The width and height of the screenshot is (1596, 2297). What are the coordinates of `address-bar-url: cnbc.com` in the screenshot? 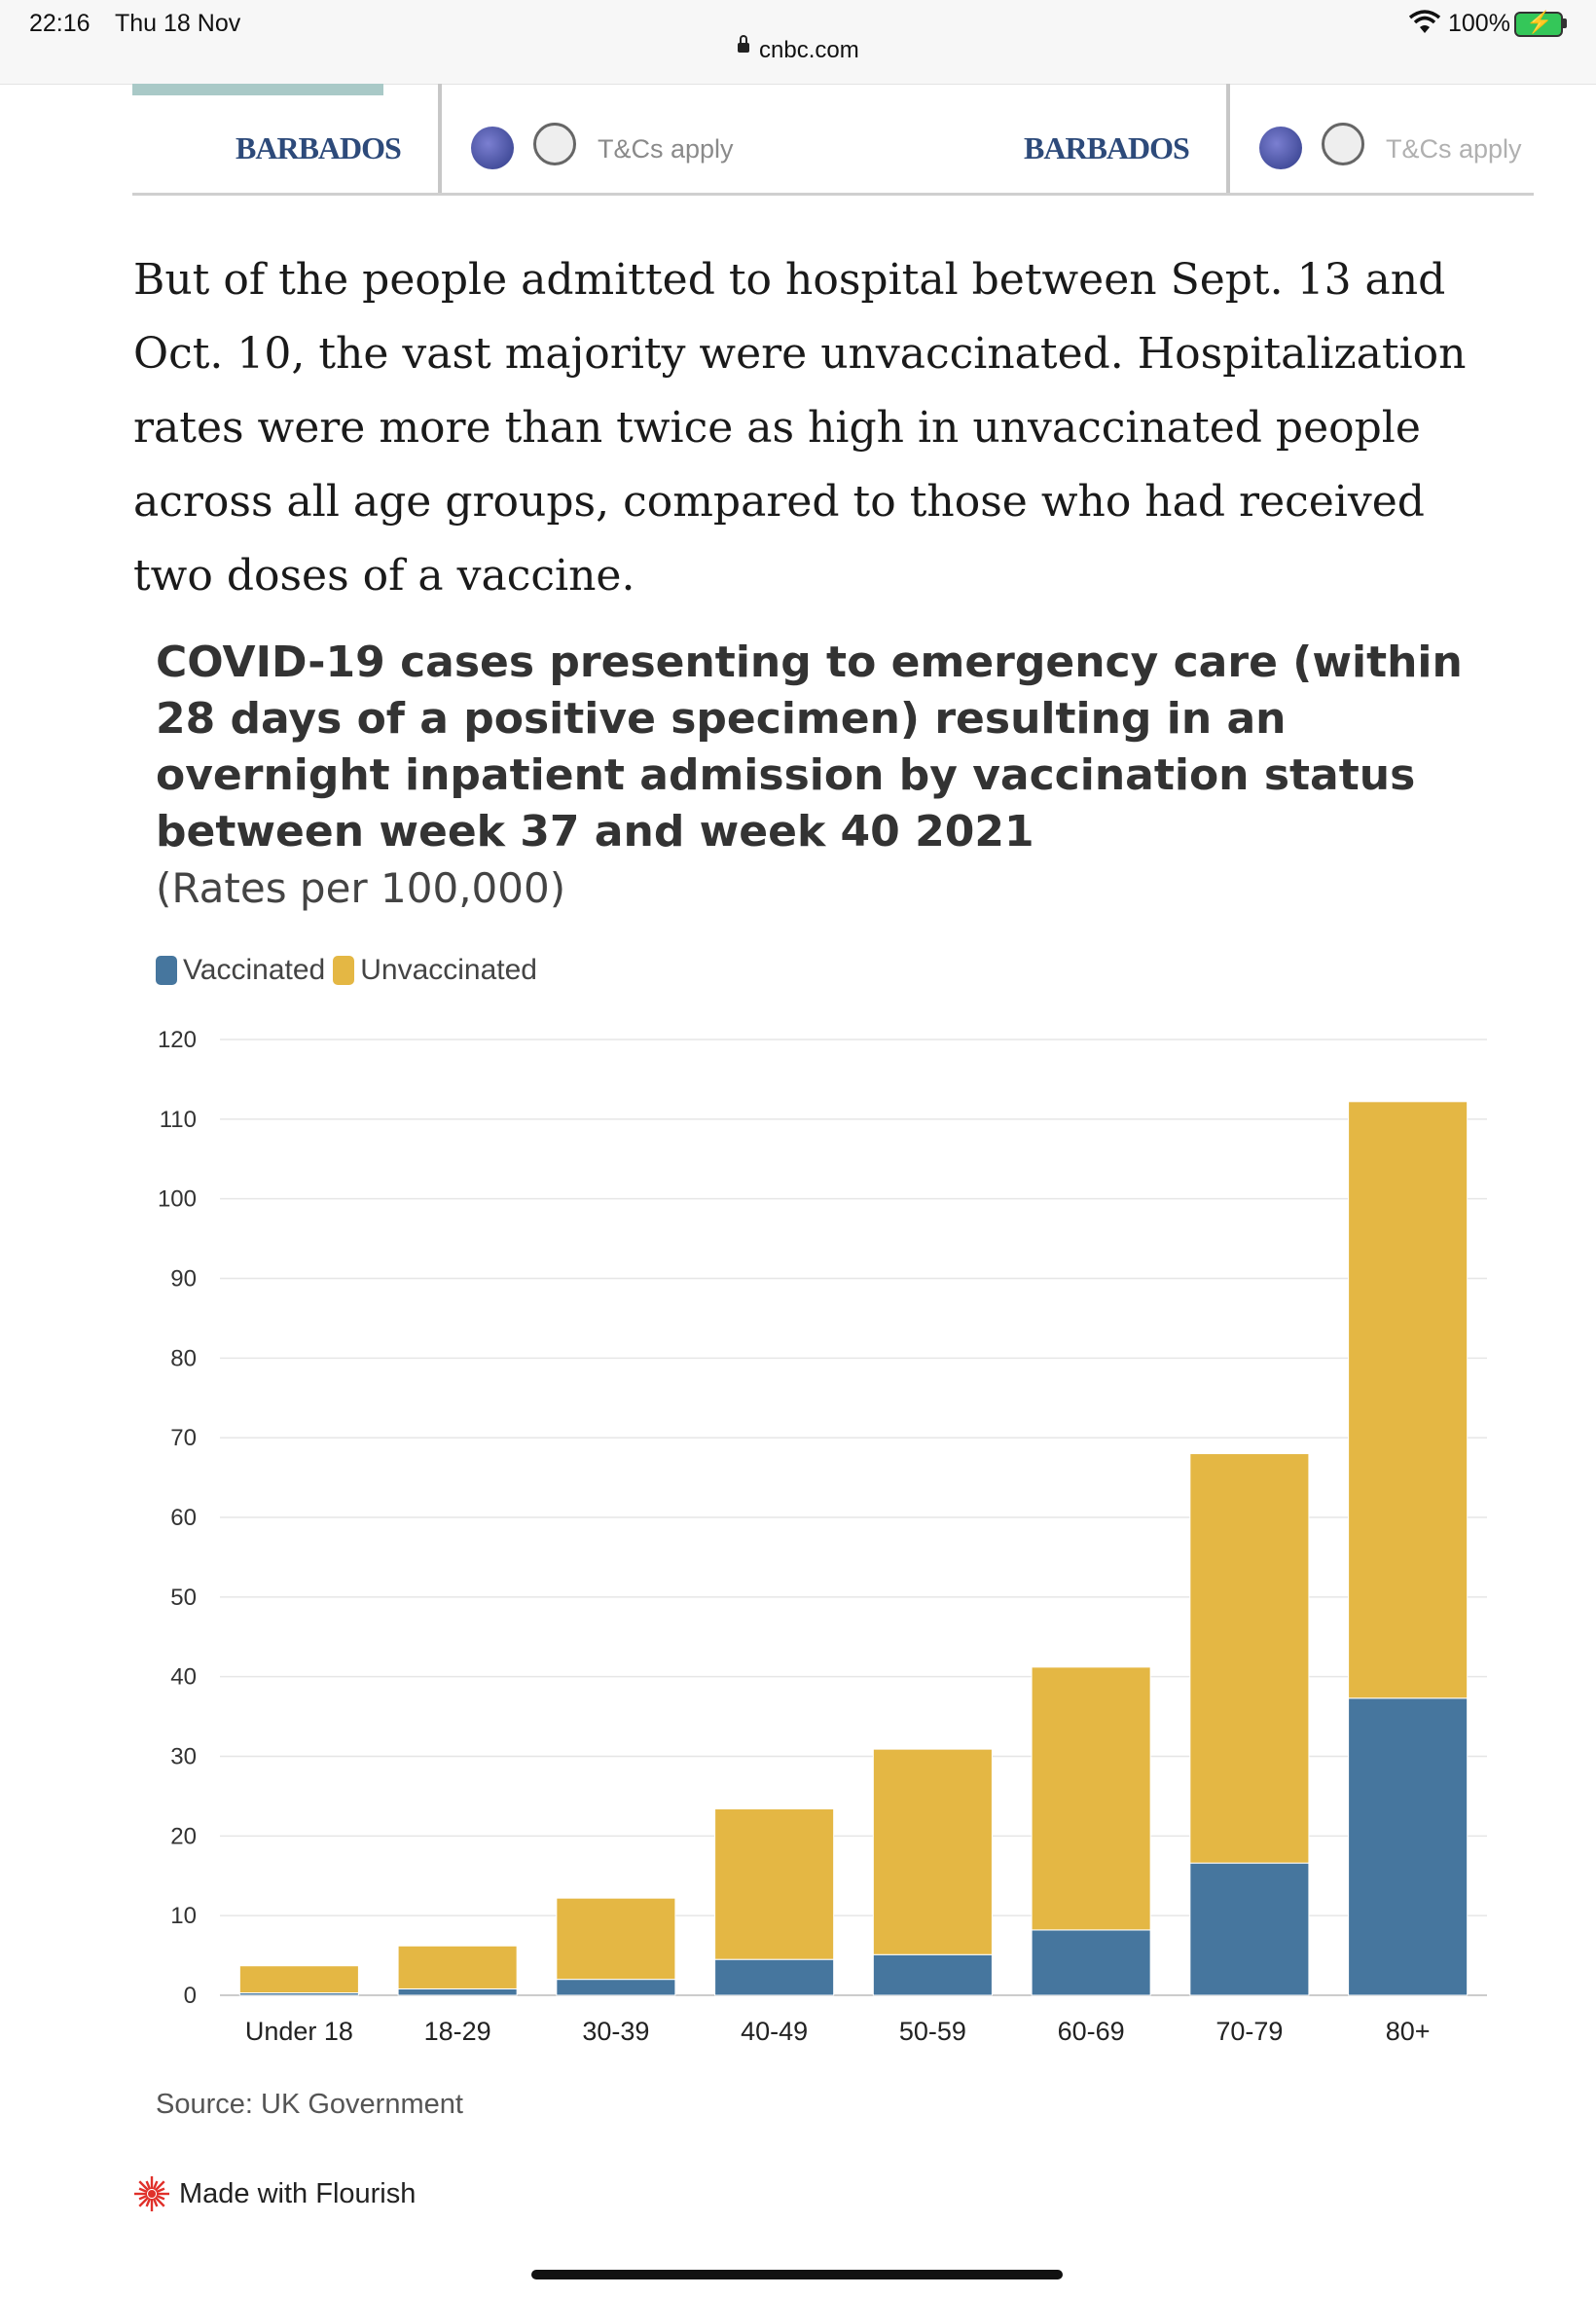 It's located at (809, 50).